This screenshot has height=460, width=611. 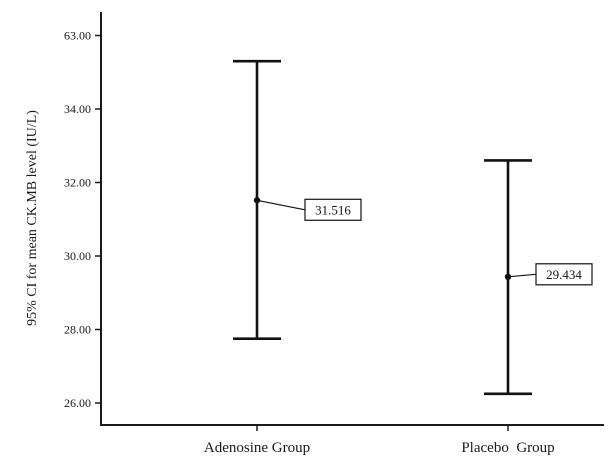 What do you see at coordinates (77, 36) in the screenshot?
I see `y-tick-label: 63.00` at bounding box center [77, 36].